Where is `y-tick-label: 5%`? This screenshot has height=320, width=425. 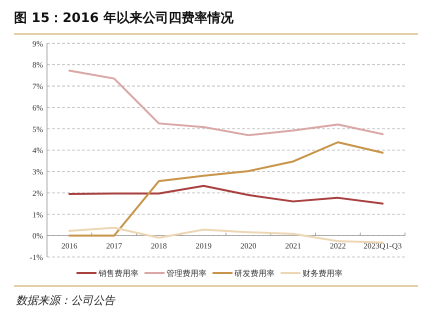 y-tick-label: 5% is located at coordinates (38, 129).